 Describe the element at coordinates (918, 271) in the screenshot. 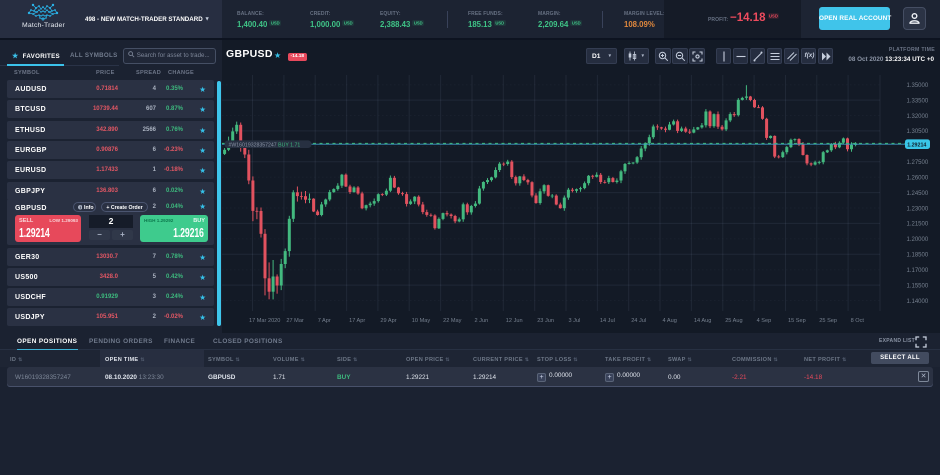

I see `svg-text: 1.17000` at that location.